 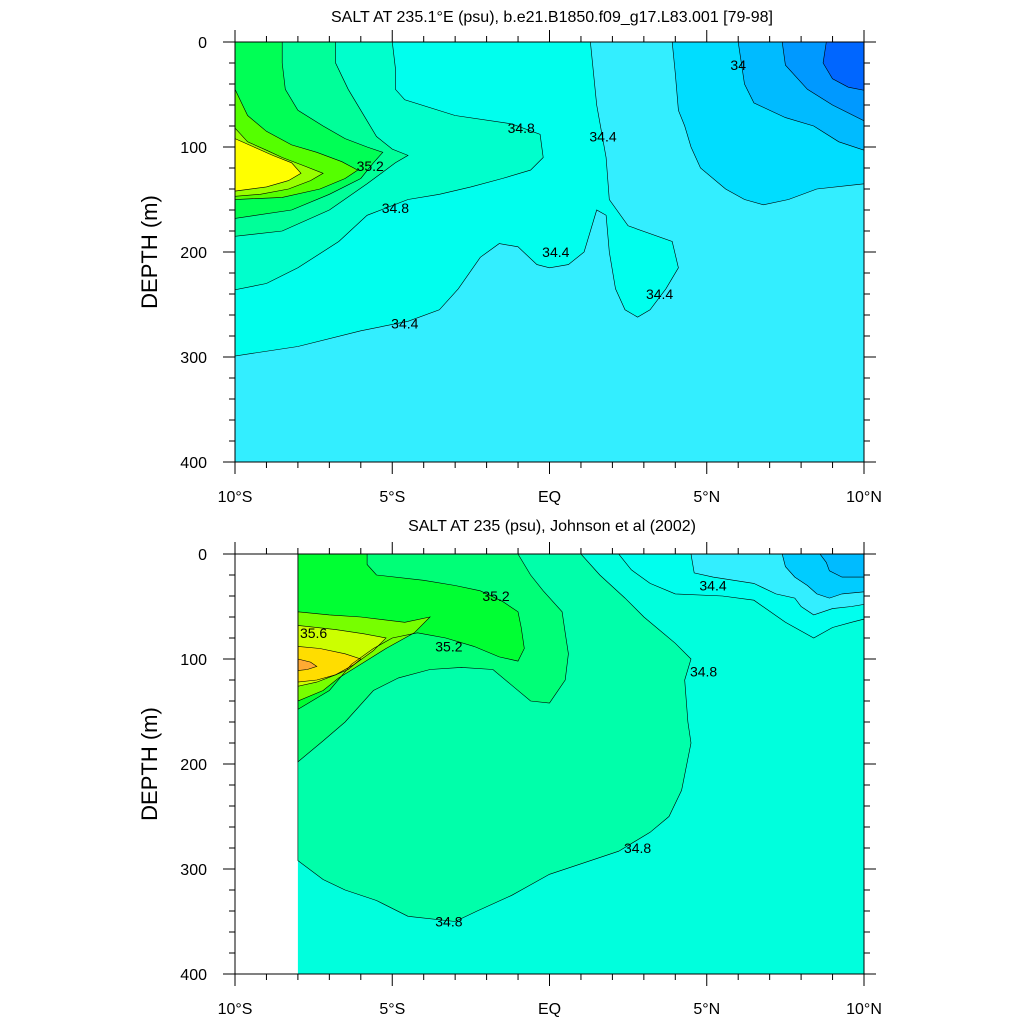 What do you see at coordinates (552, 526) in the screenshot?
I see `title-bottom: SALT AT 235 (psu), Johnson et al (2002)` at bounding box center [552, 526].